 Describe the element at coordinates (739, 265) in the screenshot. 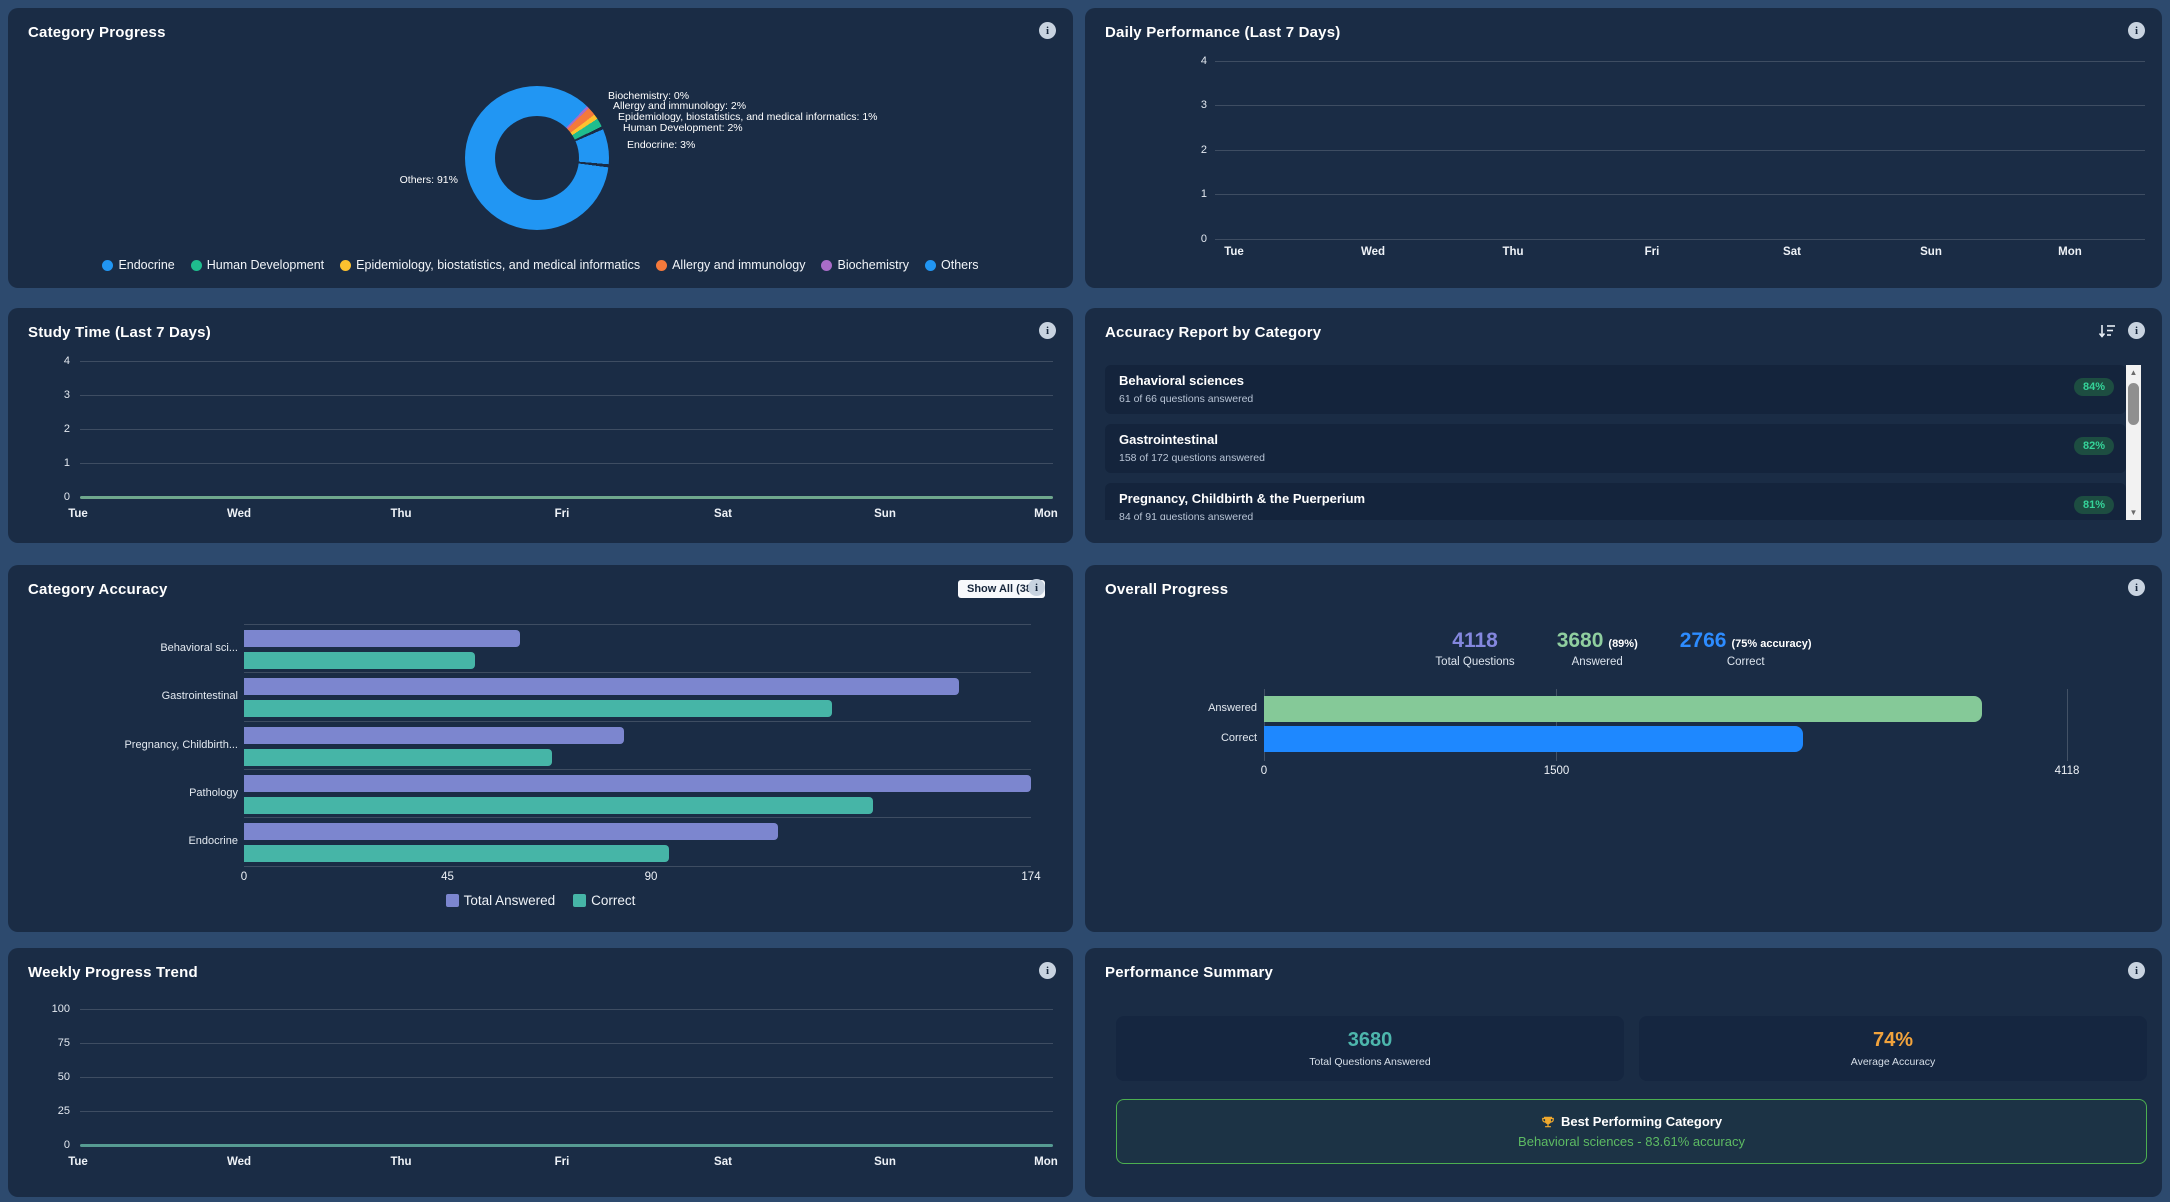

I see `legend-label: Allergy and immunology` at that location.